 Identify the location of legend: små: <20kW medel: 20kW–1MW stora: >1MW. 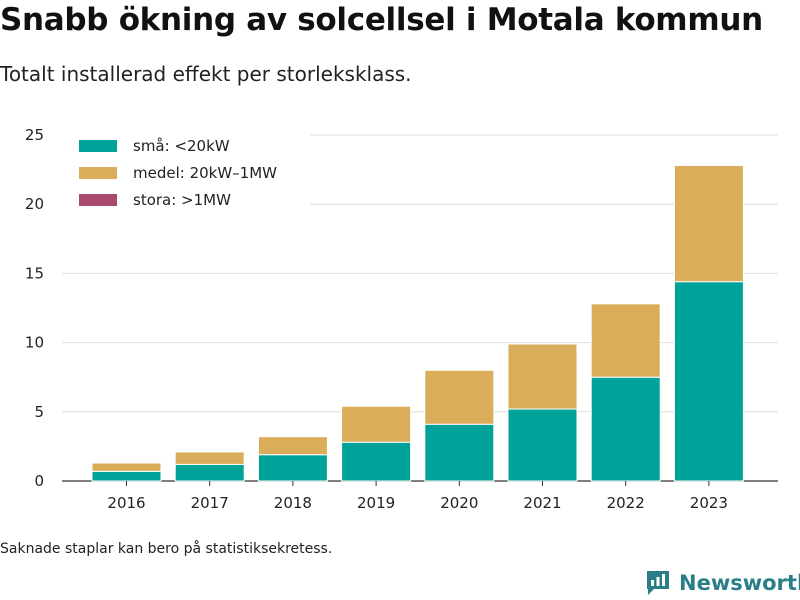
(186, 170).